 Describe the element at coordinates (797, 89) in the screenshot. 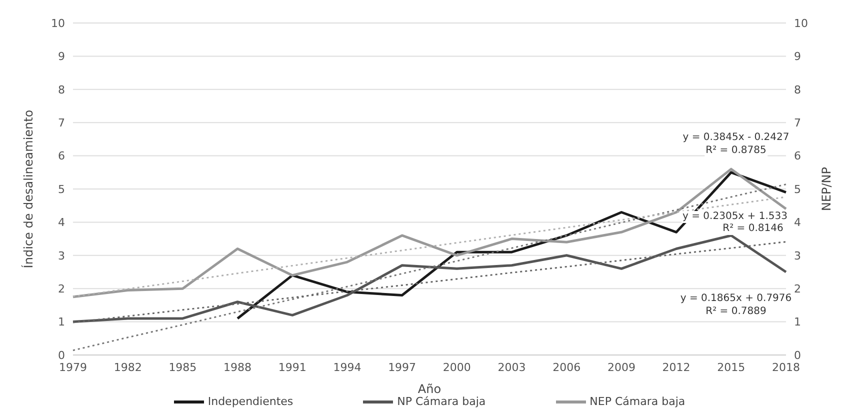

I see `y2-tick-label: 8` at that location.